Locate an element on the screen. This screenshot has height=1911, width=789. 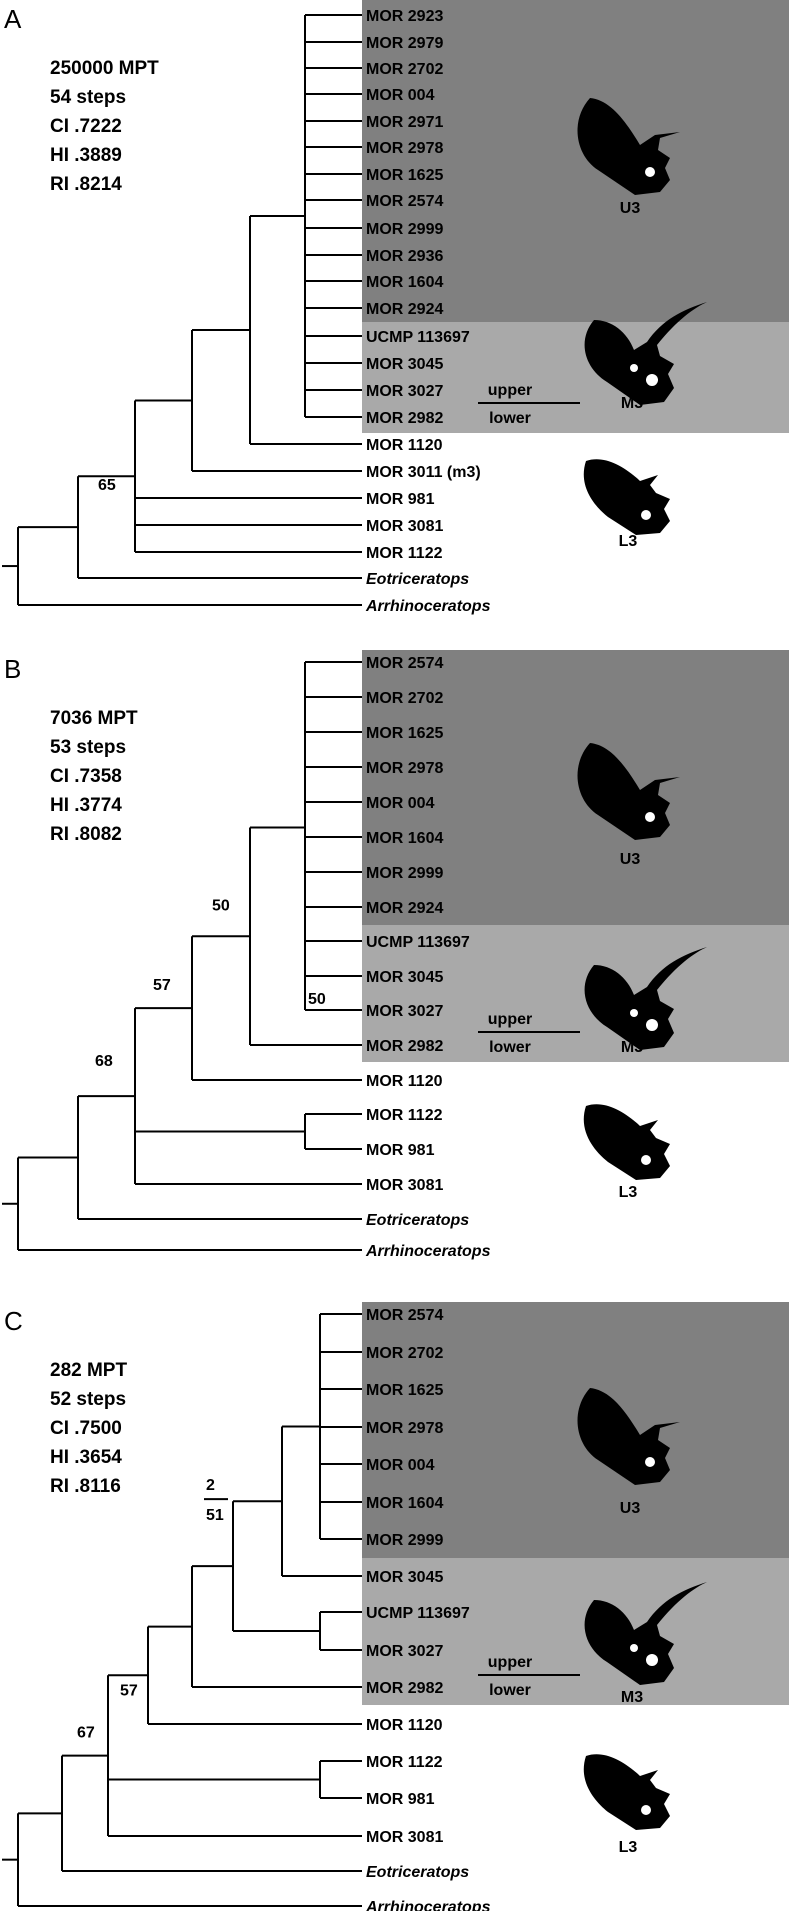
support-value: 2 is located at coordinates (210, 1485).